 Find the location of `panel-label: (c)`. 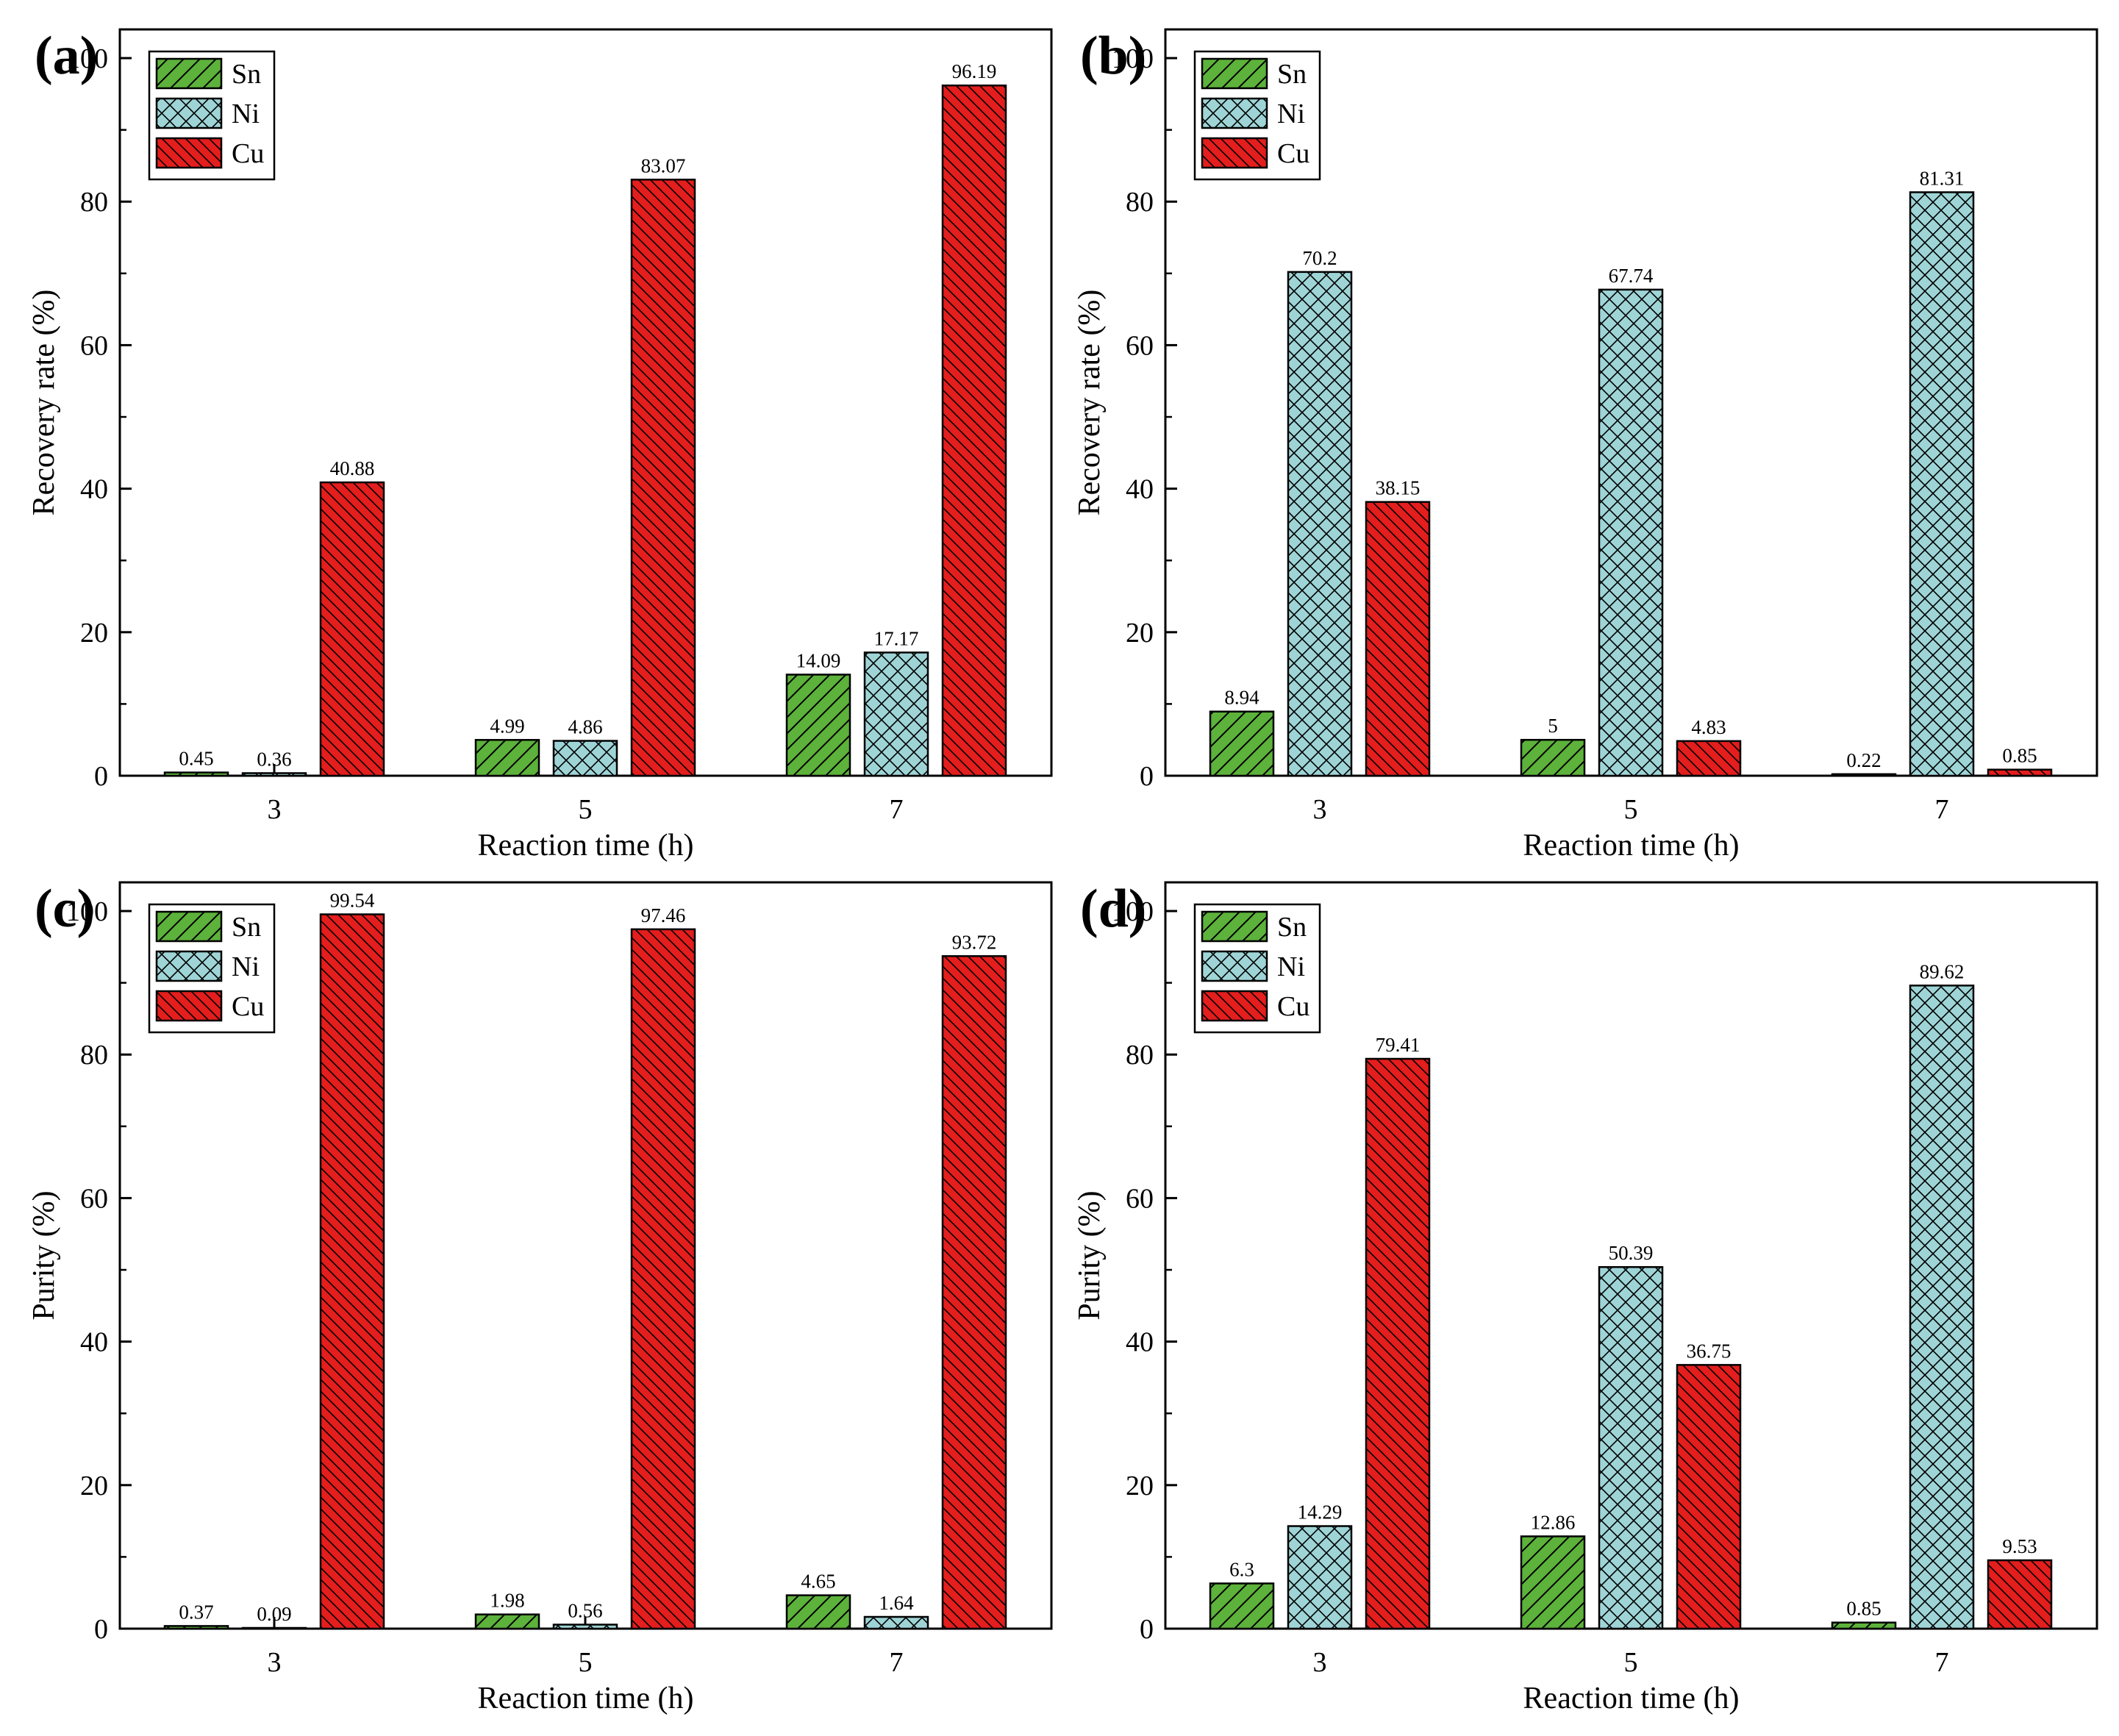

panel-label: (c) is located at coordinates (65, 909).